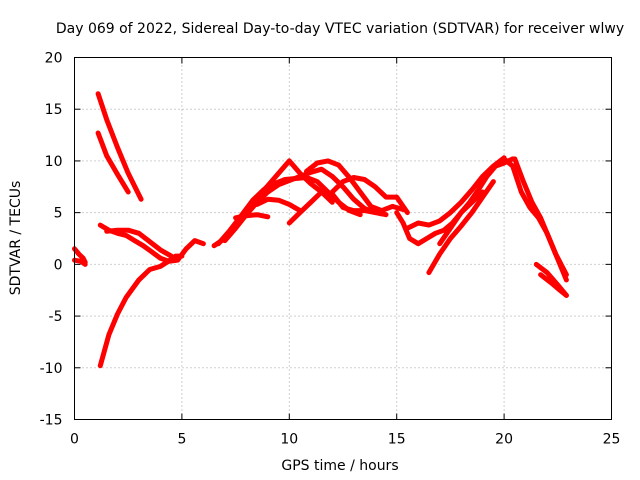  What do you see at coordinates (369, 195) in the screenshot?
I see `series-line-arc-m` at bounding box center [369, 195].